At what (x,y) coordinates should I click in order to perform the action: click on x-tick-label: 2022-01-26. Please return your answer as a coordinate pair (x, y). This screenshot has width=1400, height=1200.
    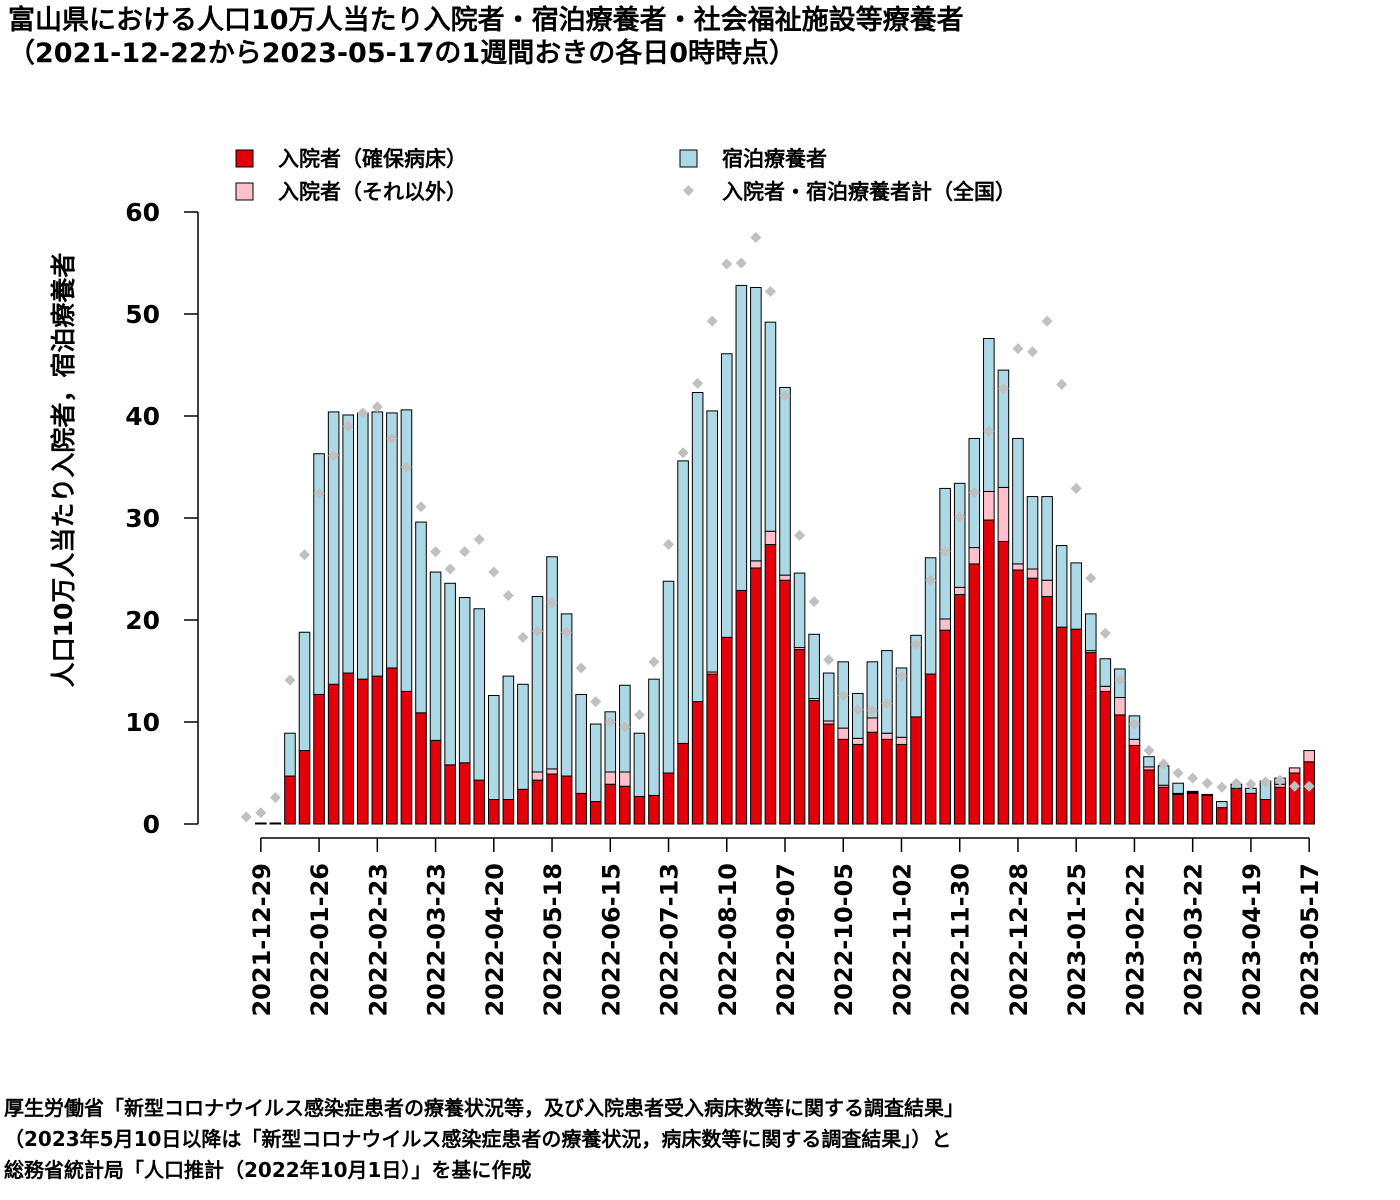
    Looking at the image, I should click on (320, 940).